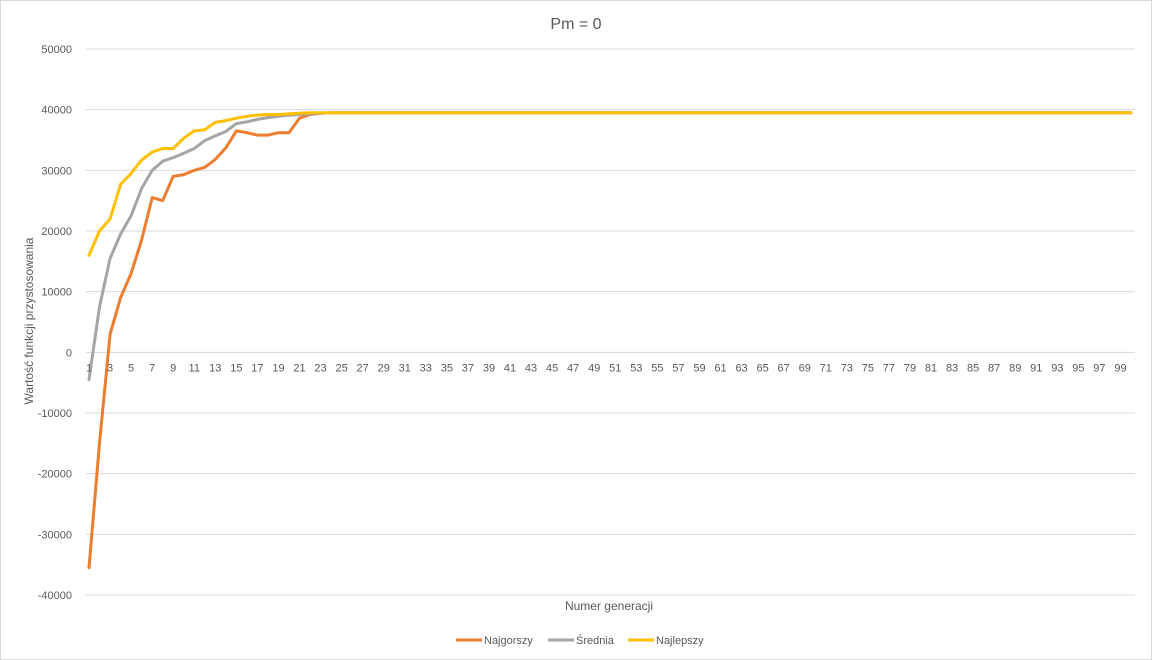 This screenshot has height=660, width=1152. What do you see at coordinates (236, 368) in the screenshot?
I see `x-tick-label: 15` at bounding box center [236, 368].